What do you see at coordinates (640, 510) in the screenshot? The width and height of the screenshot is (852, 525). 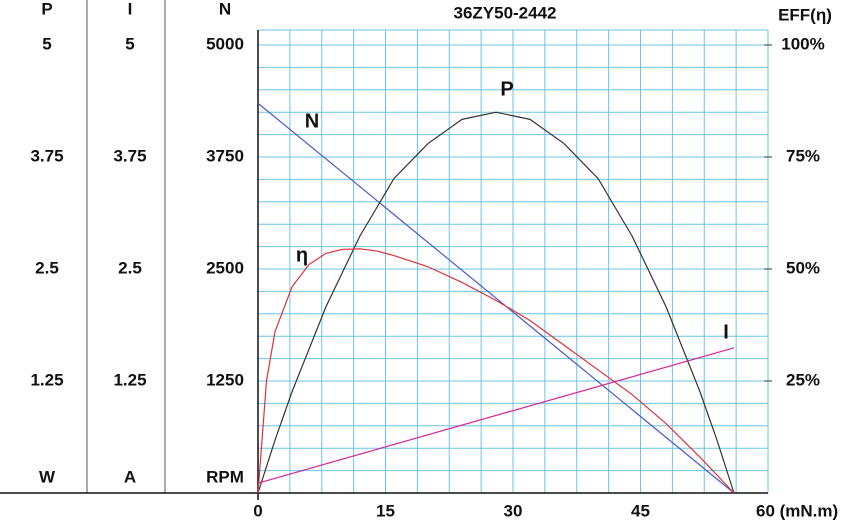 I see `x-tick-label: 45` at bounding box center [640, 510].